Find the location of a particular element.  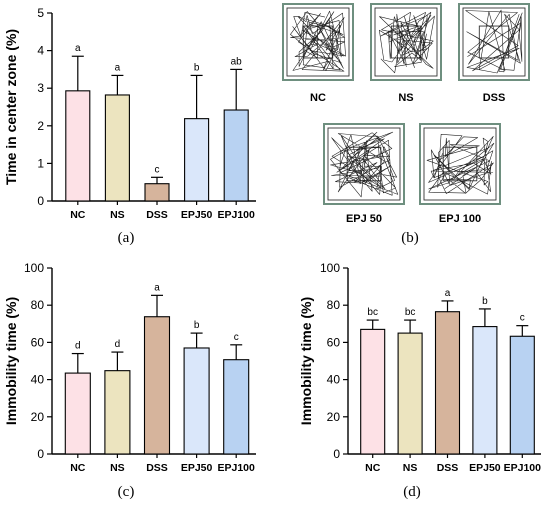

y-tick-label: 5 is located at coordinates (40, 13).